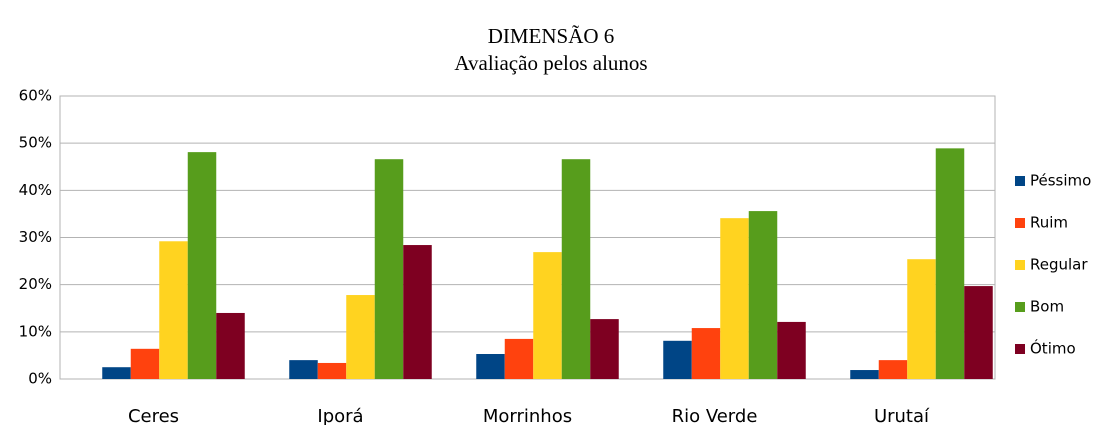  Describe the element at coordinates (153, 415) in the screenshot. I see `x-tick-label: Ceres` at that location.